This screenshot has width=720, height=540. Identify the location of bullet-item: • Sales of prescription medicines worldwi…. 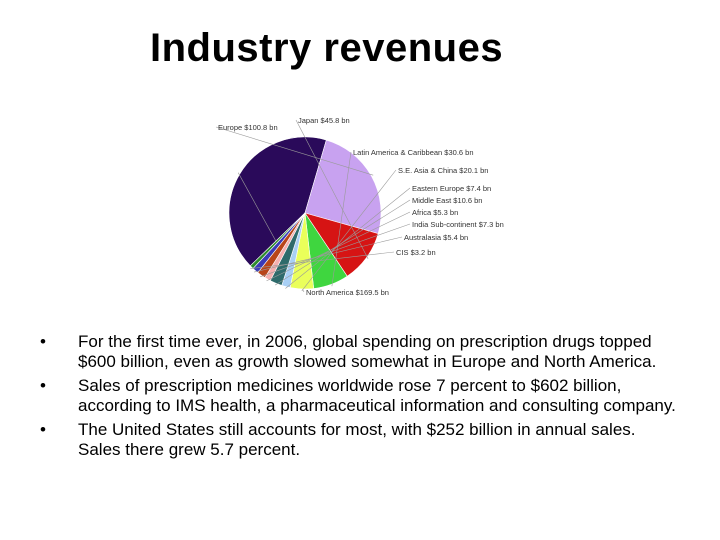
(360, 396).